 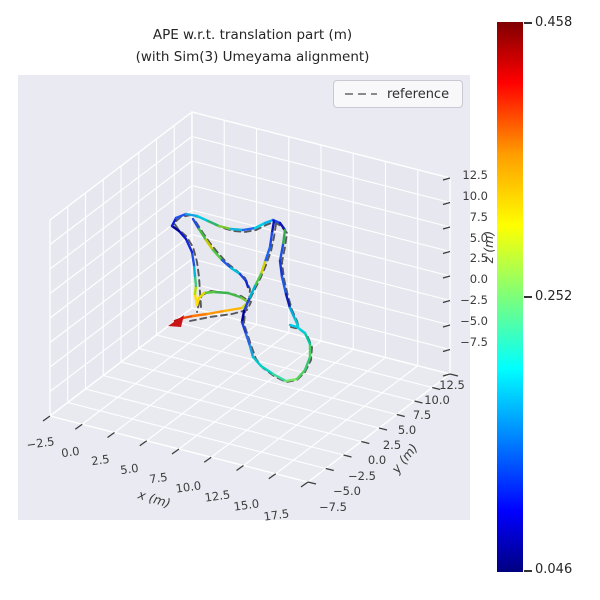 What do you see at coordinates (474, 342) in the screenshot?
I see `z-tick-label: −7.5` at bounding box center [474, 342].